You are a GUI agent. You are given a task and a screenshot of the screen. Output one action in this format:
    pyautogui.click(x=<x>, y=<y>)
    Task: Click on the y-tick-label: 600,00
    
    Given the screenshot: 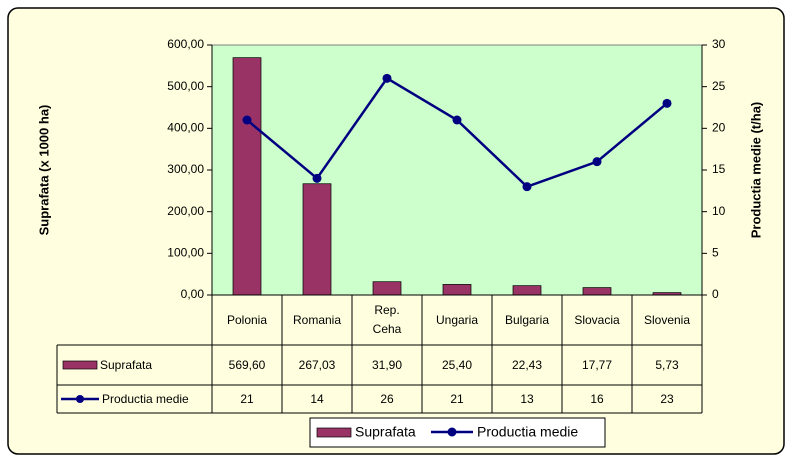 What is the action you would take?
    pyautogui.click(x=185, y=44)
    